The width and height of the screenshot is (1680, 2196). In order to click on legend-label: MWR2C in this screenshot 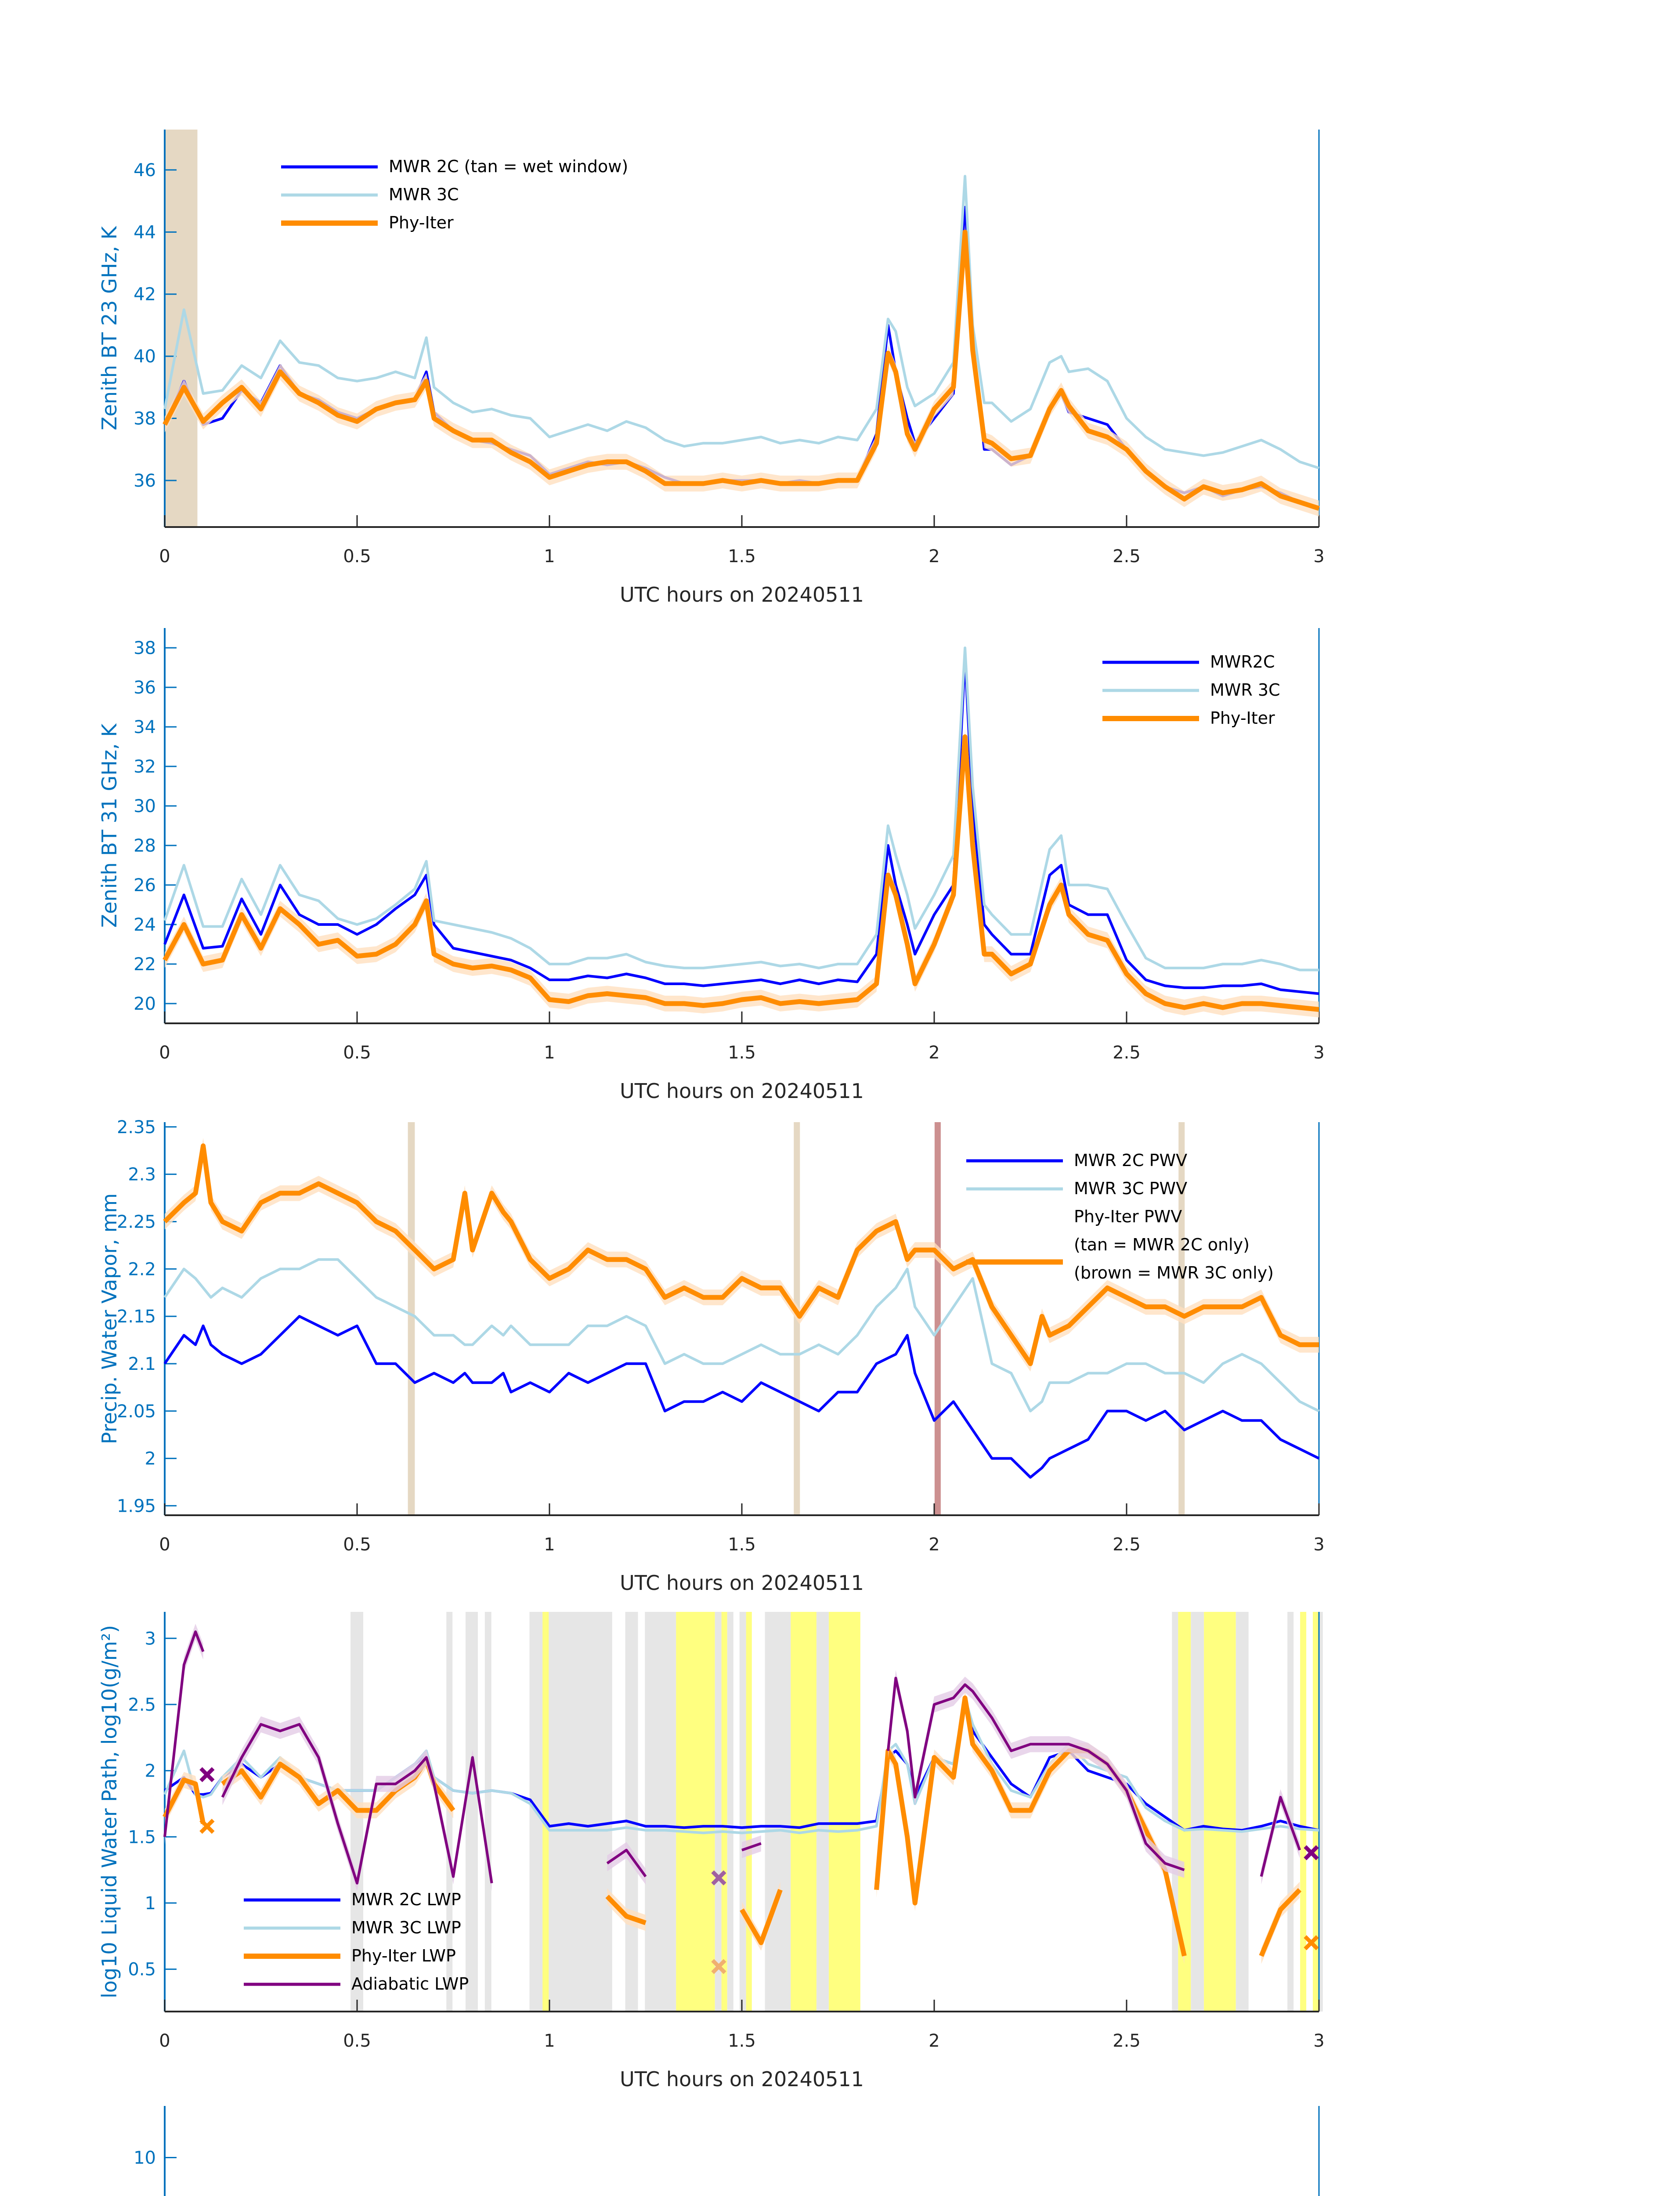, I will do `click(1242, 662)`.